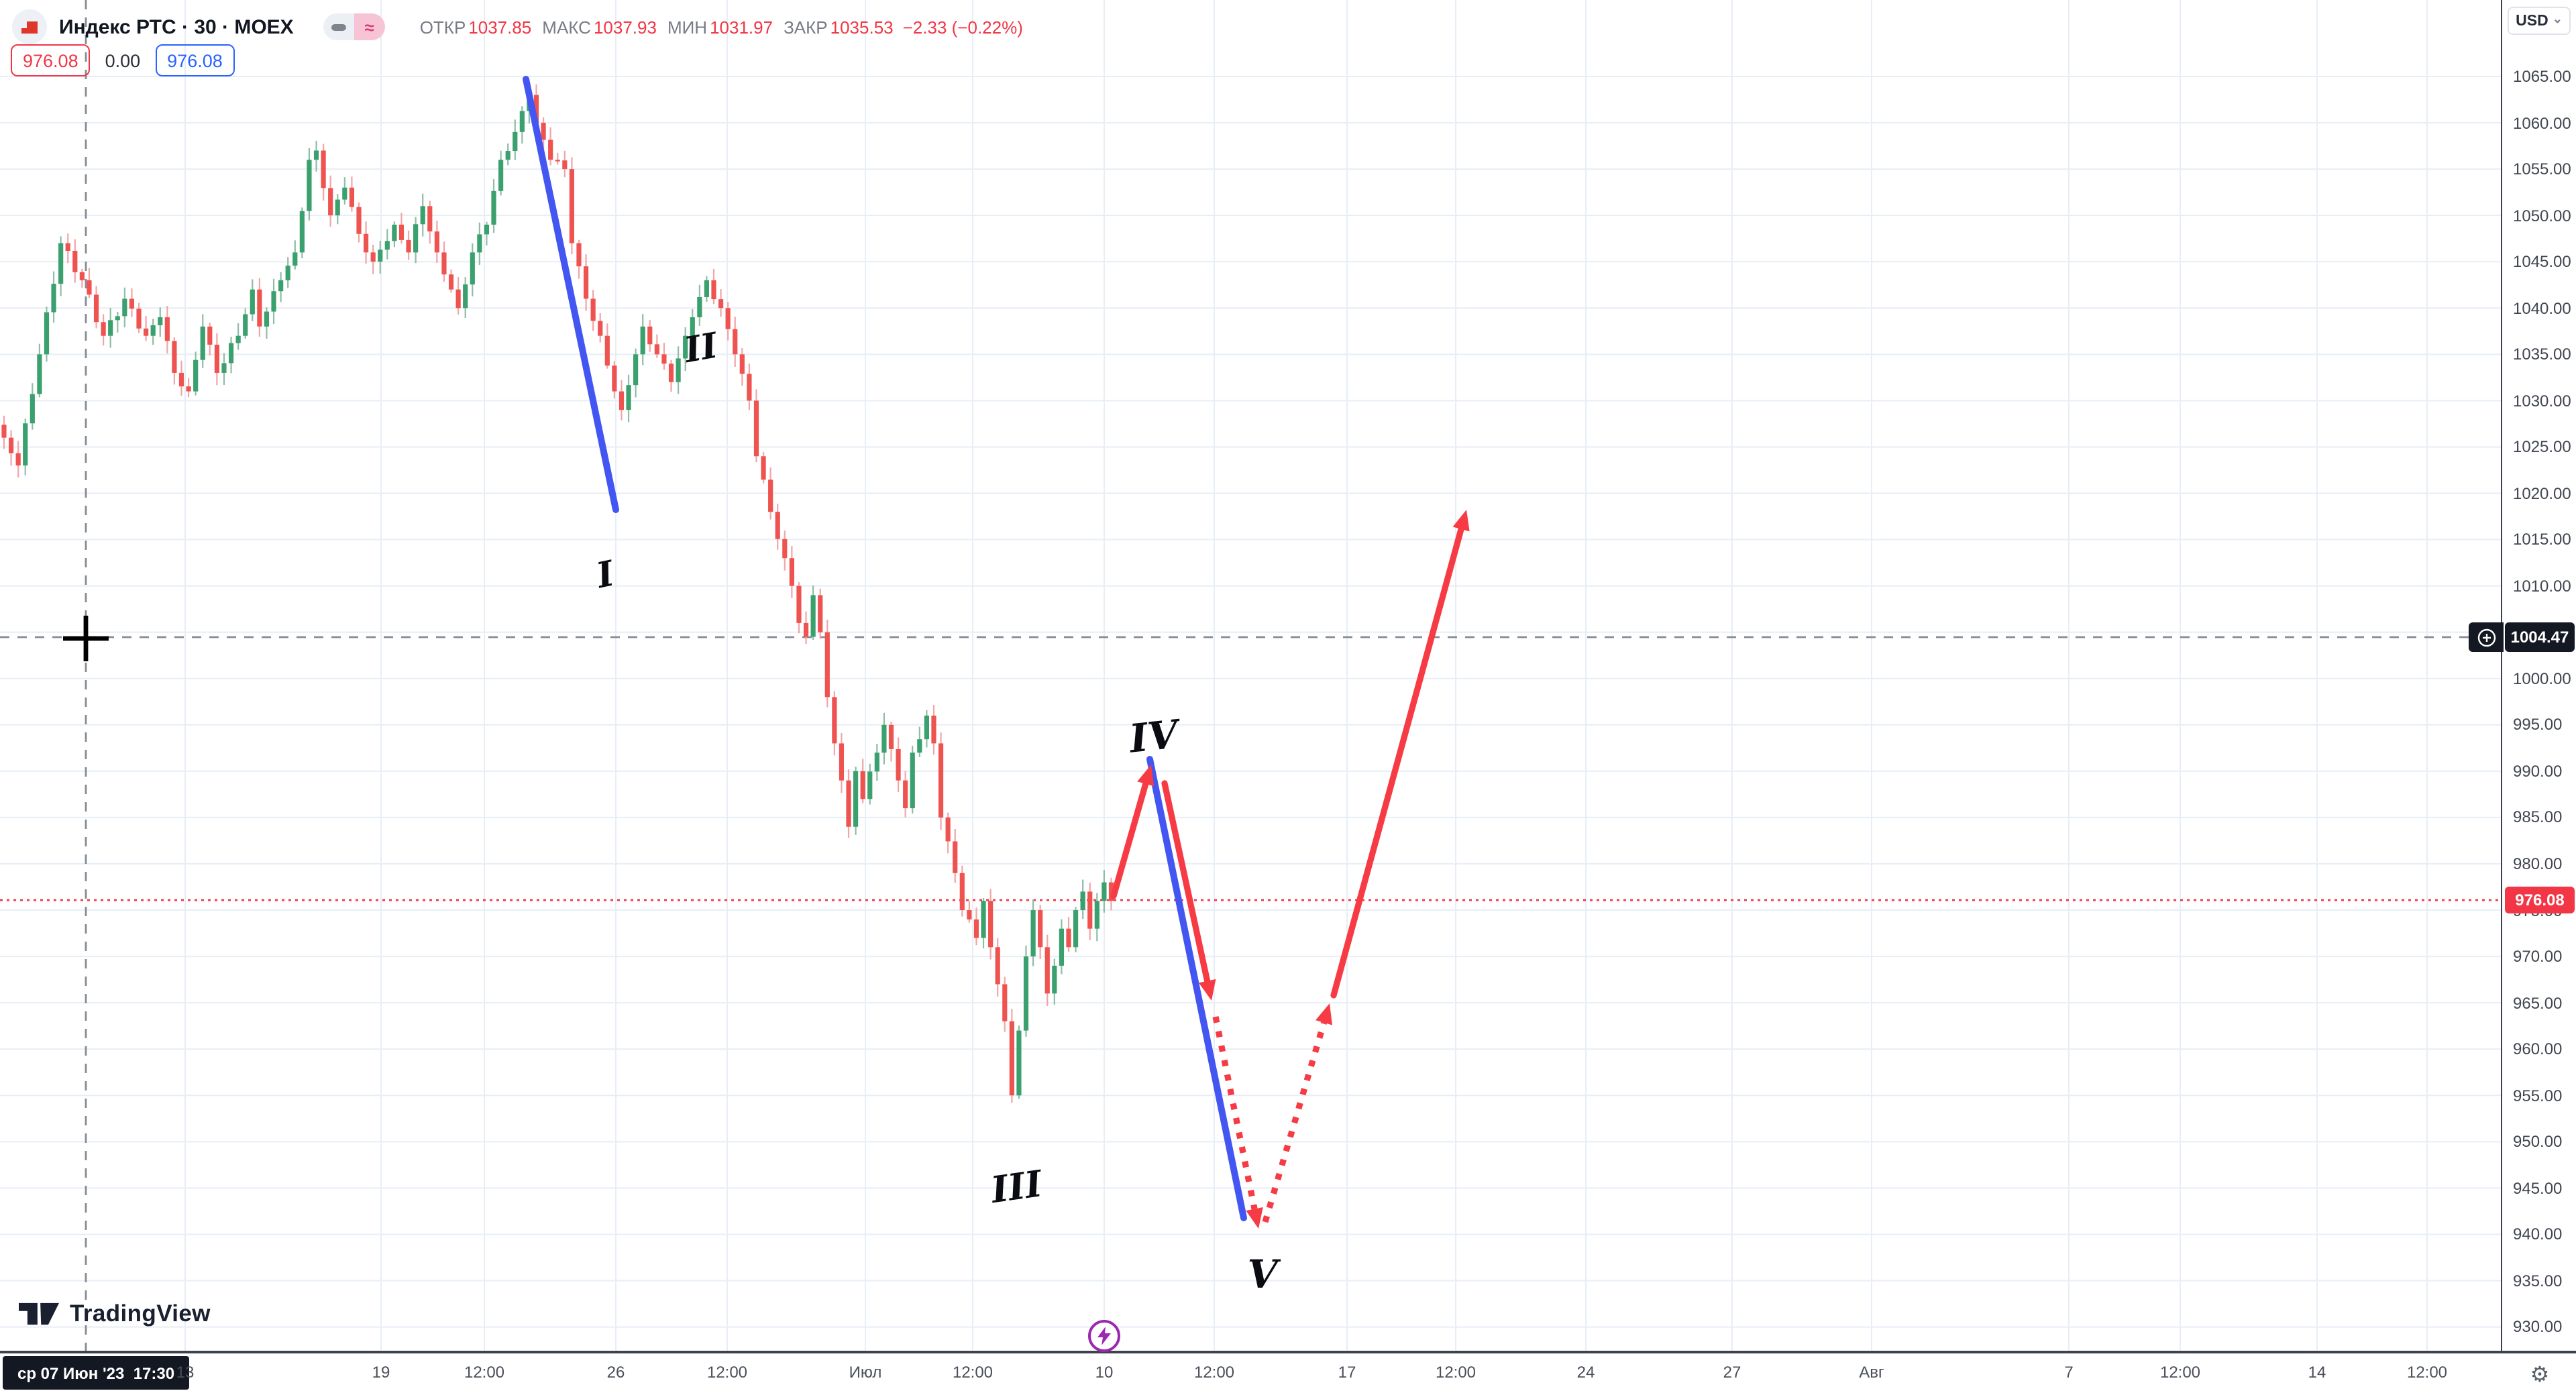  Describe the element at coordinates (605, 574) in the screenshot. I see `wave-label-I: I` at that location.